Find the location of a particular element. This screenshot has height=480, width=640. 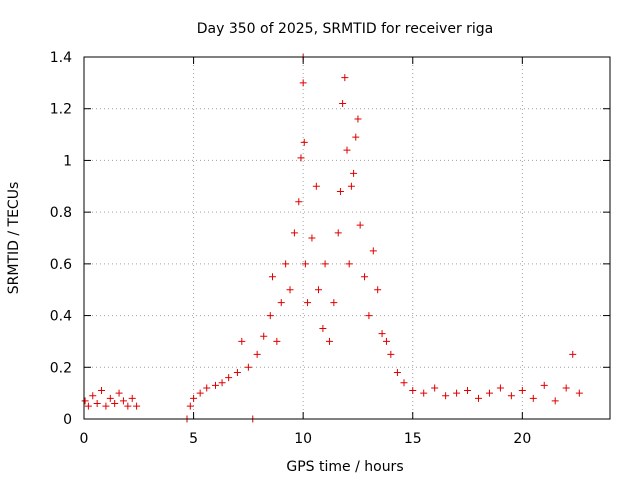

x-tick-labels: 0 5 10 15 20 is located at coordinates (306, 439).